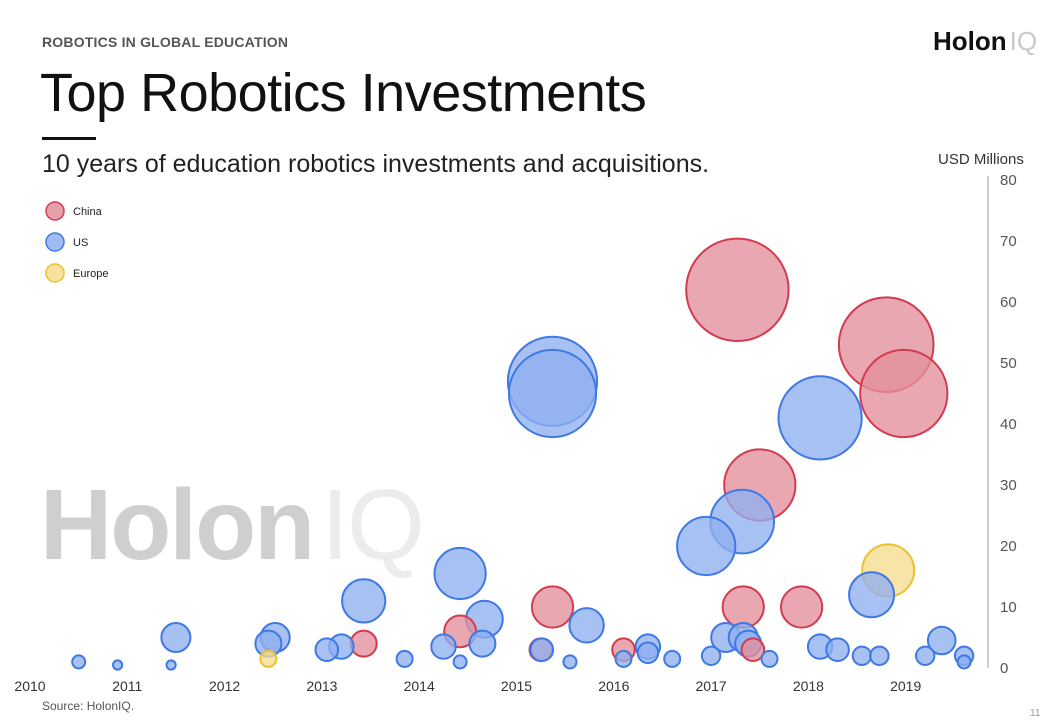 The width and height of the screenshot is (1047, 720). Describe the element at coordinates (90, 274) in the screenshot. I see `legend-label-europe: Europe` at that location.